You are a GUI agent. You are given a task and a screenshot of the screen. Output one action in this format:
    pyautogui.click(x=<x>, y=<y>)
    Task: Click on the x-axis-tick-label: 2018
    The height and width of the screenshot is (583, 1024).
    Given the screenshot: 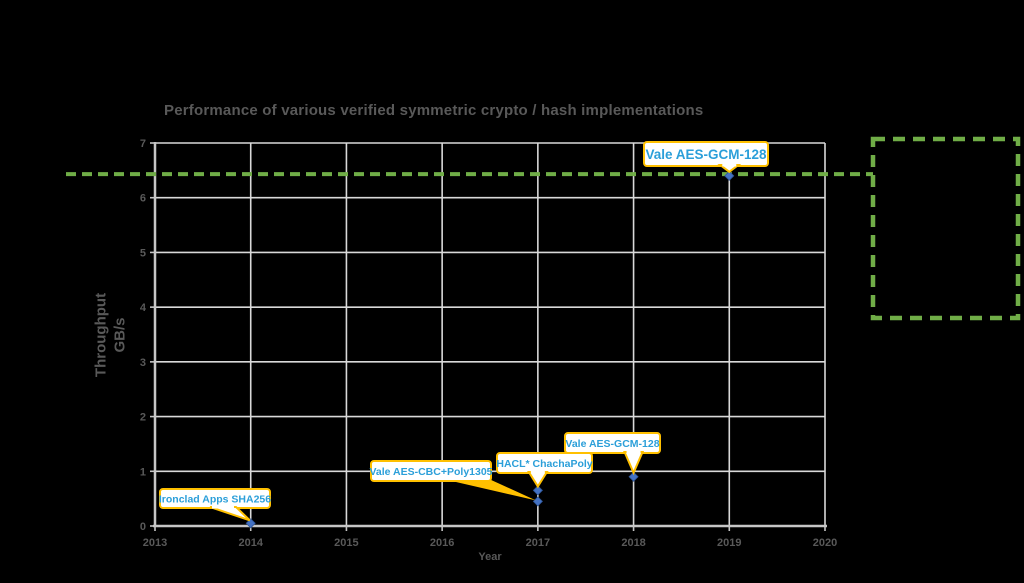 What is the action you would take?
    pyautogui.click(x=633, y=543)
    